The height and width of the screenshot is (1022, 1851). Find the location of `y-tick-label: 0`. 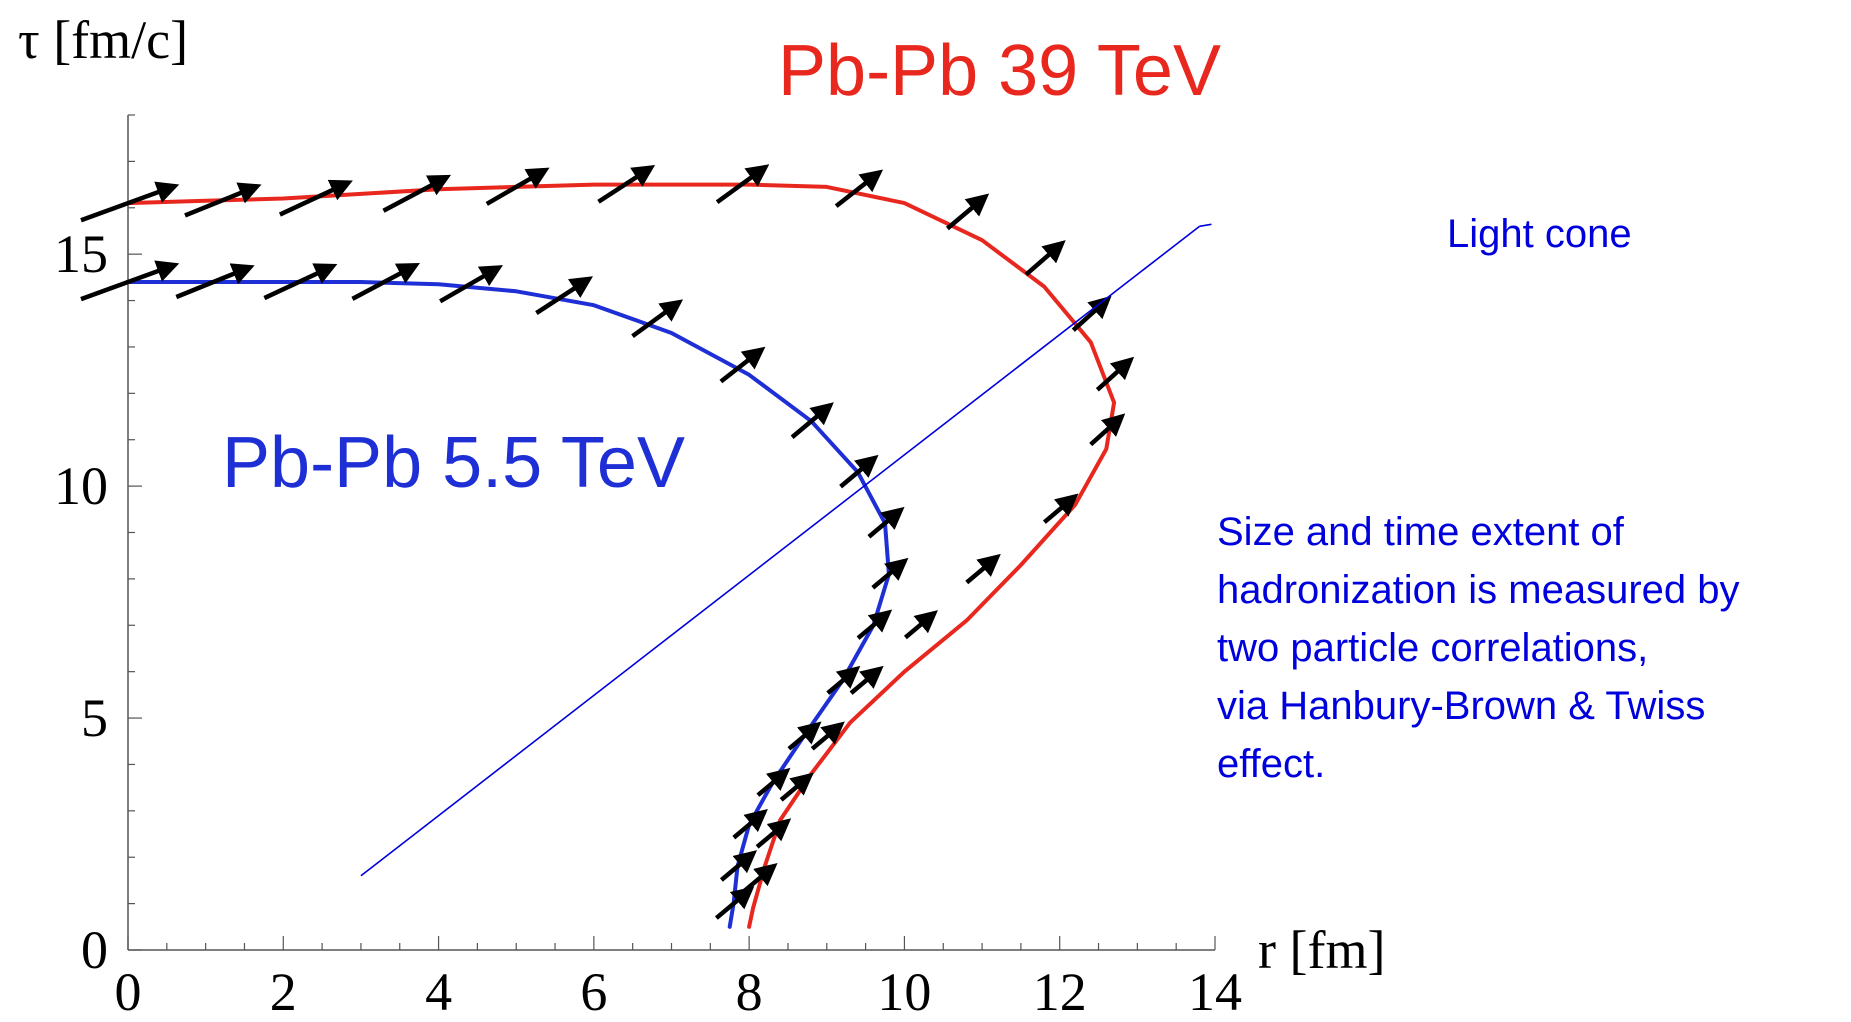

y-tick-label: 0 is located at coordinates (94, 950).